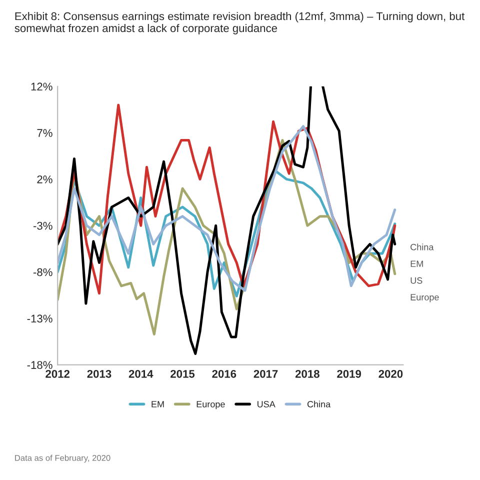 Image resolution: width=480 pixels, height=480 pixels. What do you see at coordinates (390, 374) in the screenshot?
I see `x-tick-label: 2020` at bounding box center [390, 374].